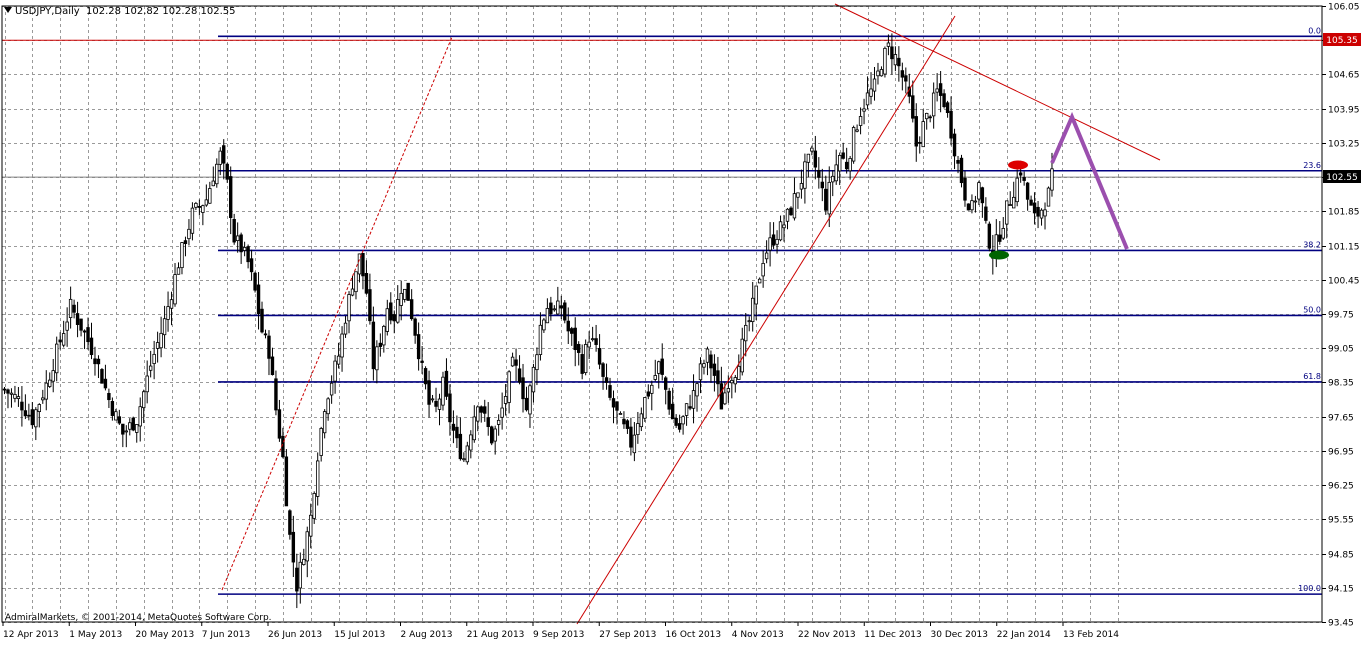 The image size is (1362, 647). I want to click on fib-level-label: 100.0, so click(1309, 588).